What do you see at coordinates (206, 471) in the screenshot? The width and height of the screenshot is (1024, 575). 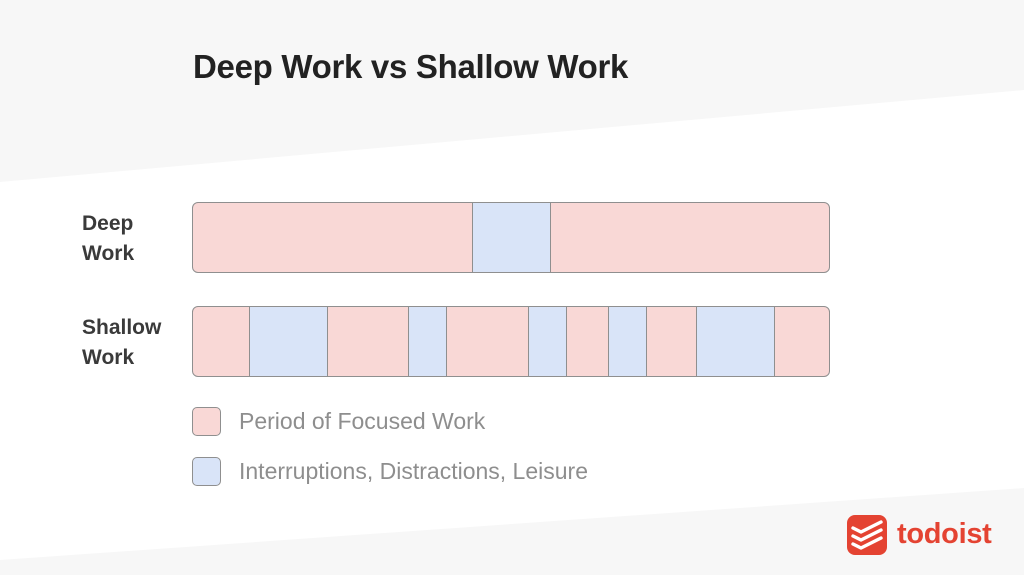 I see `legend-swatch-interruption` at bounding box center [206, 471].